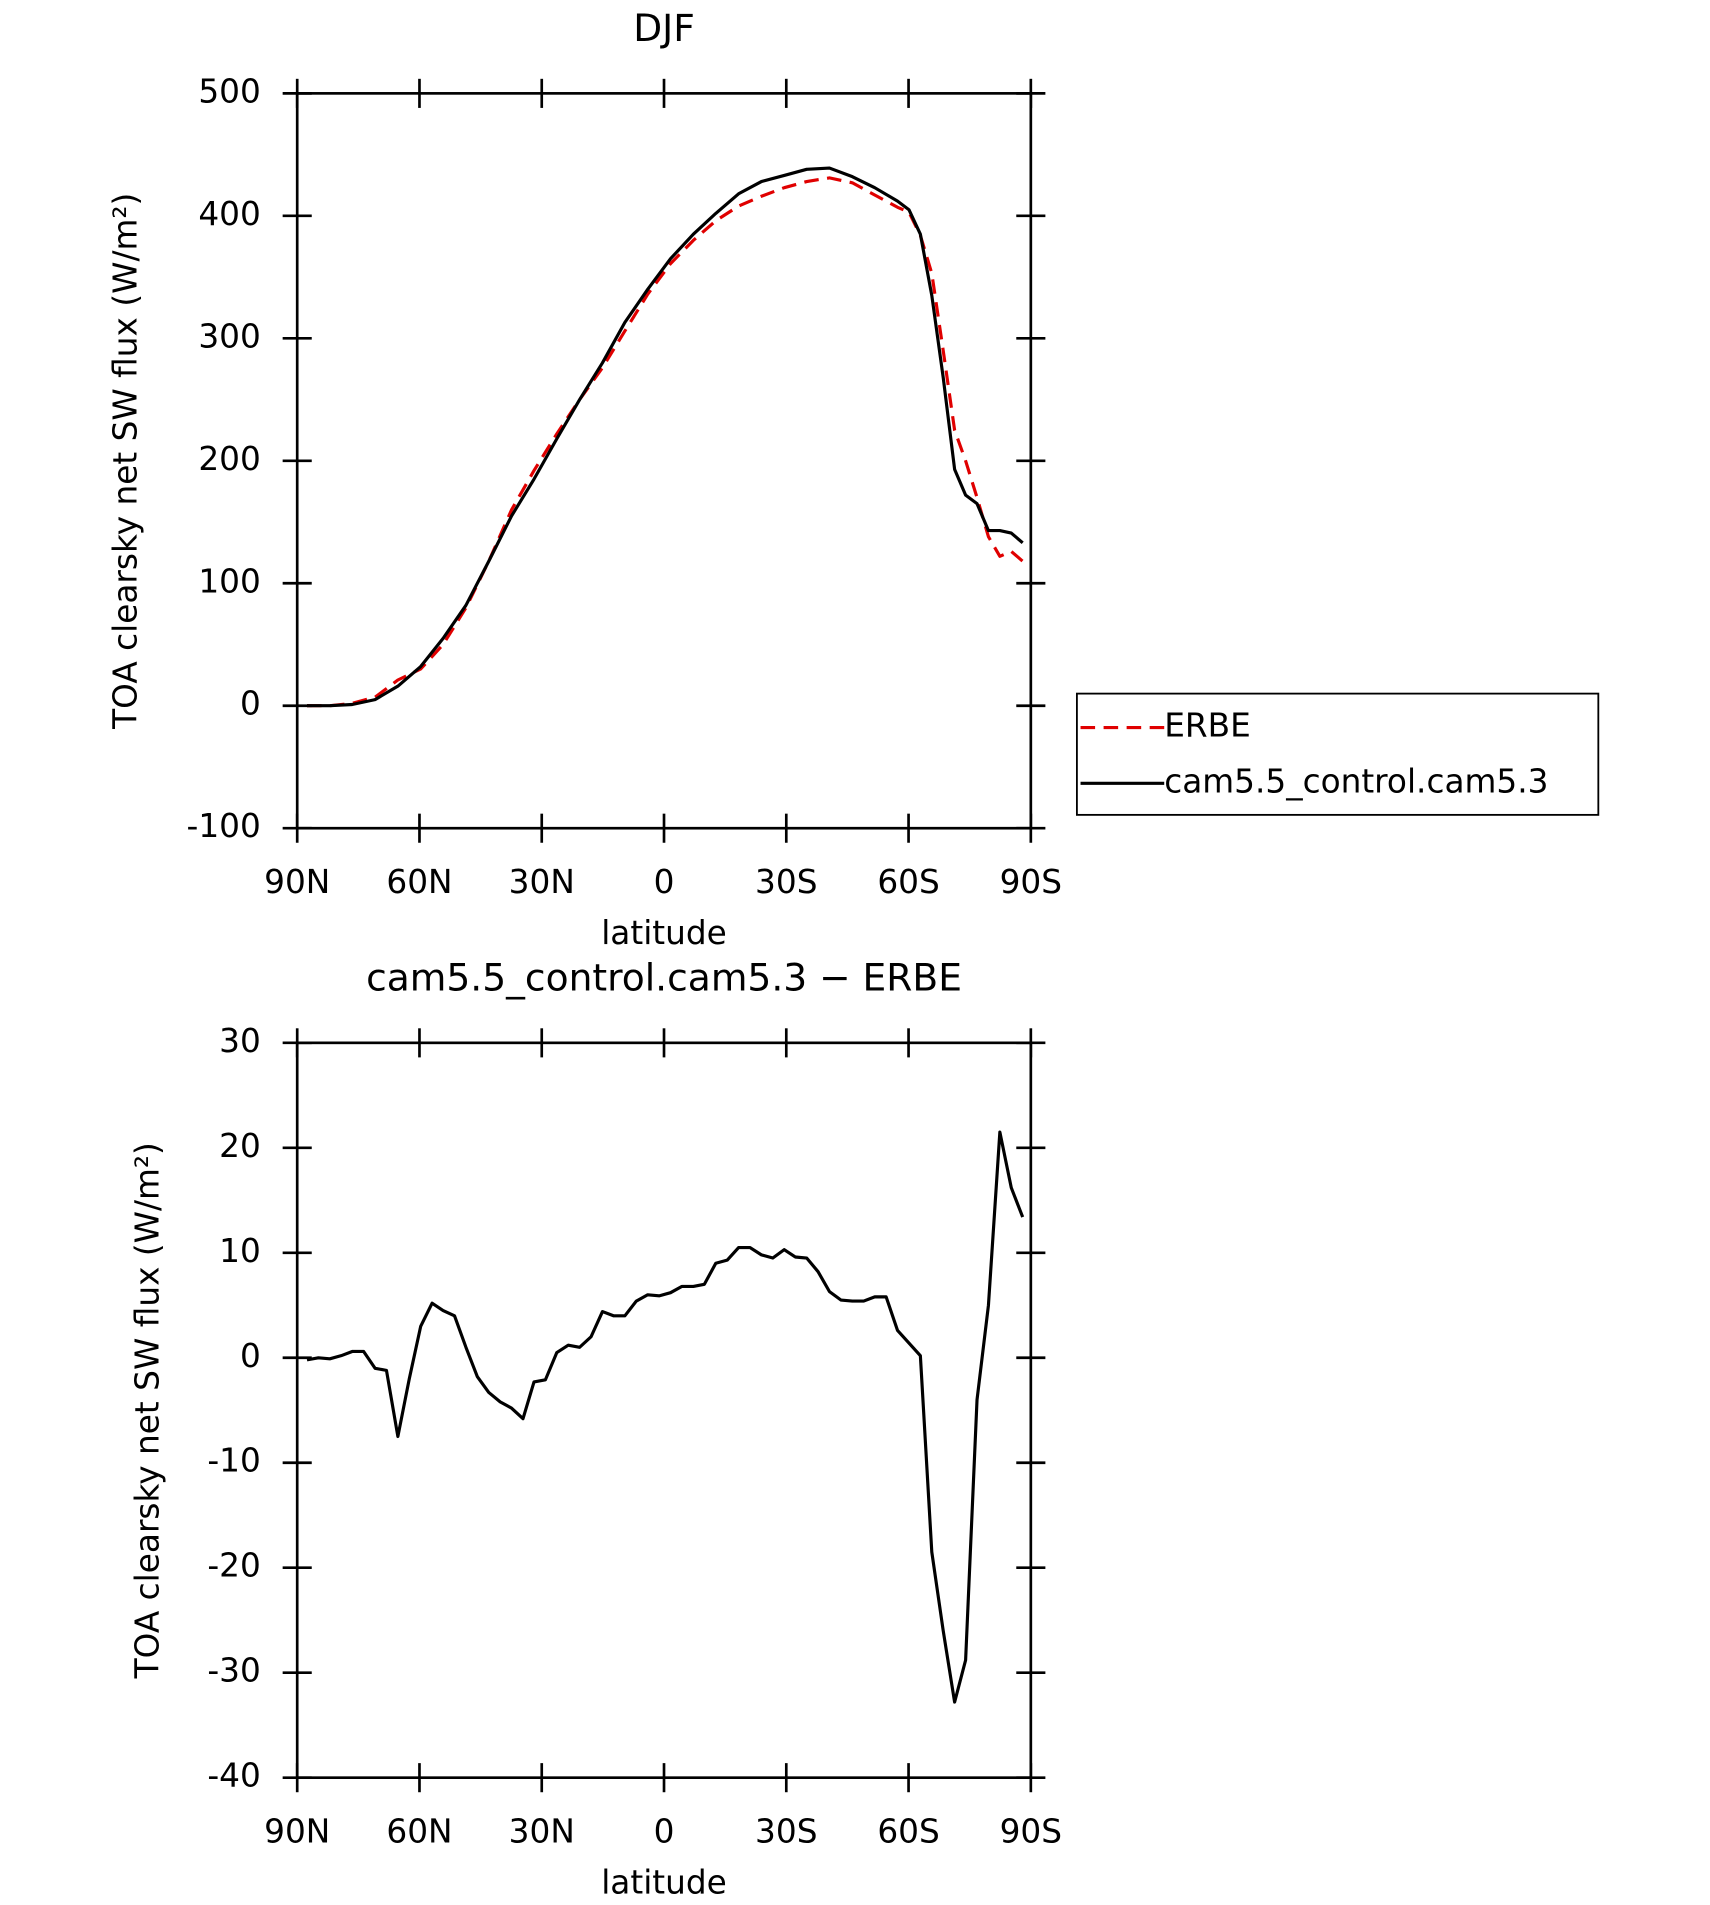 This screenshot has width=1710, height=1905. I want to click on y-tick-label: 500, so click(229, 91).